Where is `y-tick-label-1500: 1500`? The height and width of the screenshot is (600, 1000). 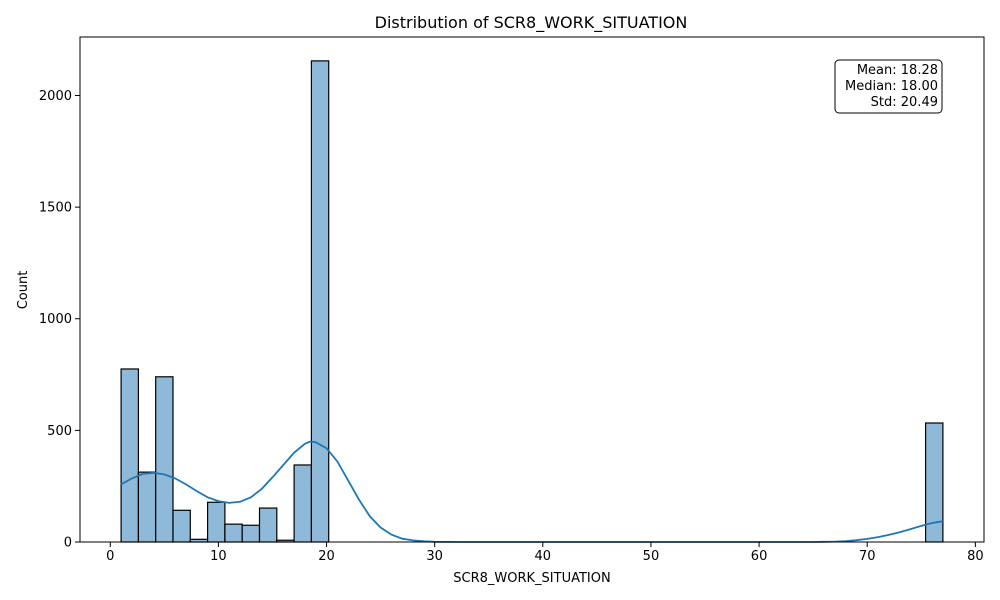 y-tick-label-1500: 1500 is located at coordinates (55, 208).